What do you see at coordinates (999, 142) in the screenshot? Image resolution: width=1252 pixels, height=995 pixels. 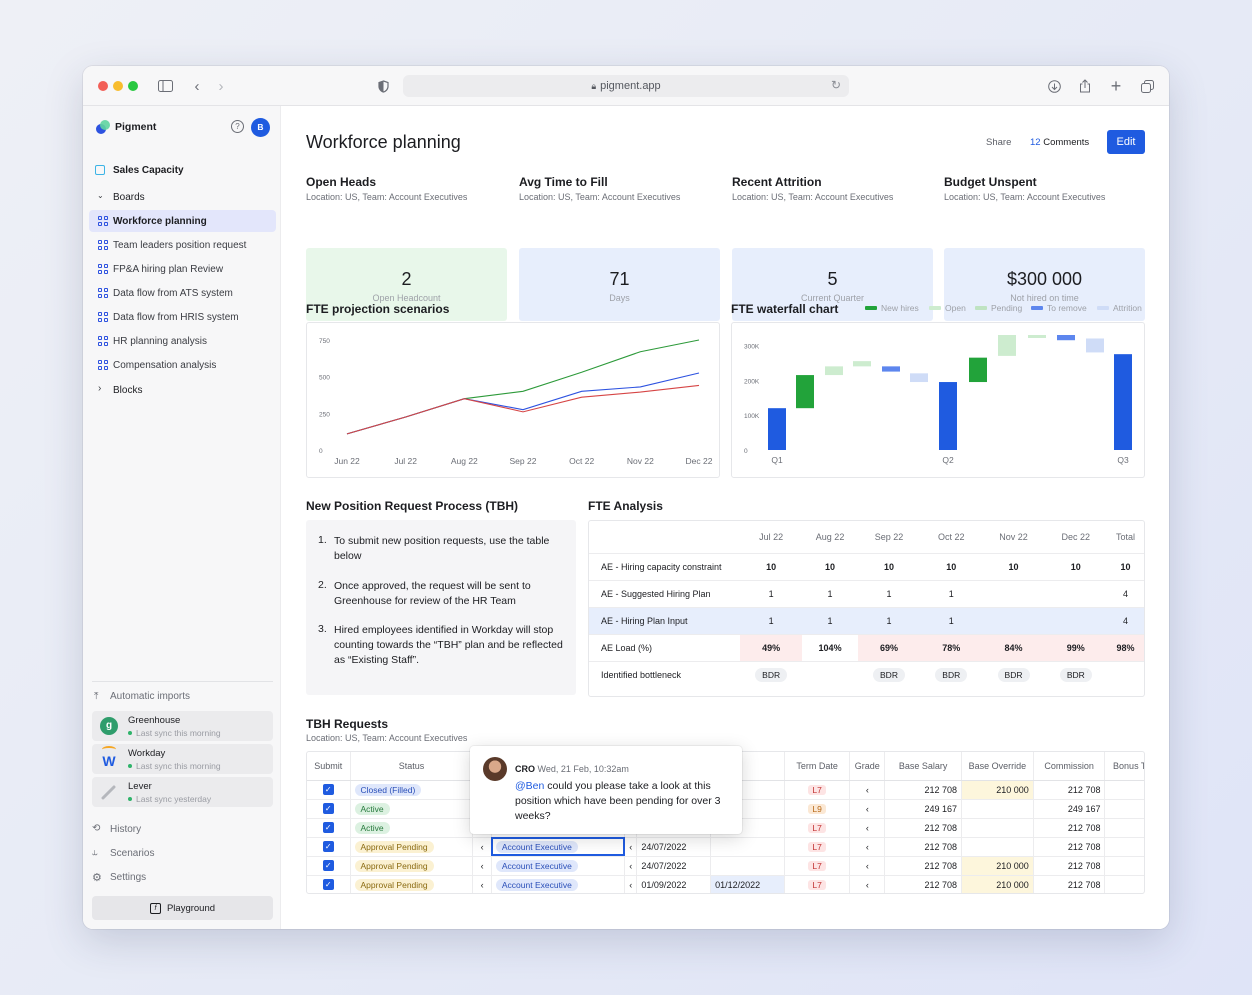 I see `share-button: Share` at bounding box center [999, 142].